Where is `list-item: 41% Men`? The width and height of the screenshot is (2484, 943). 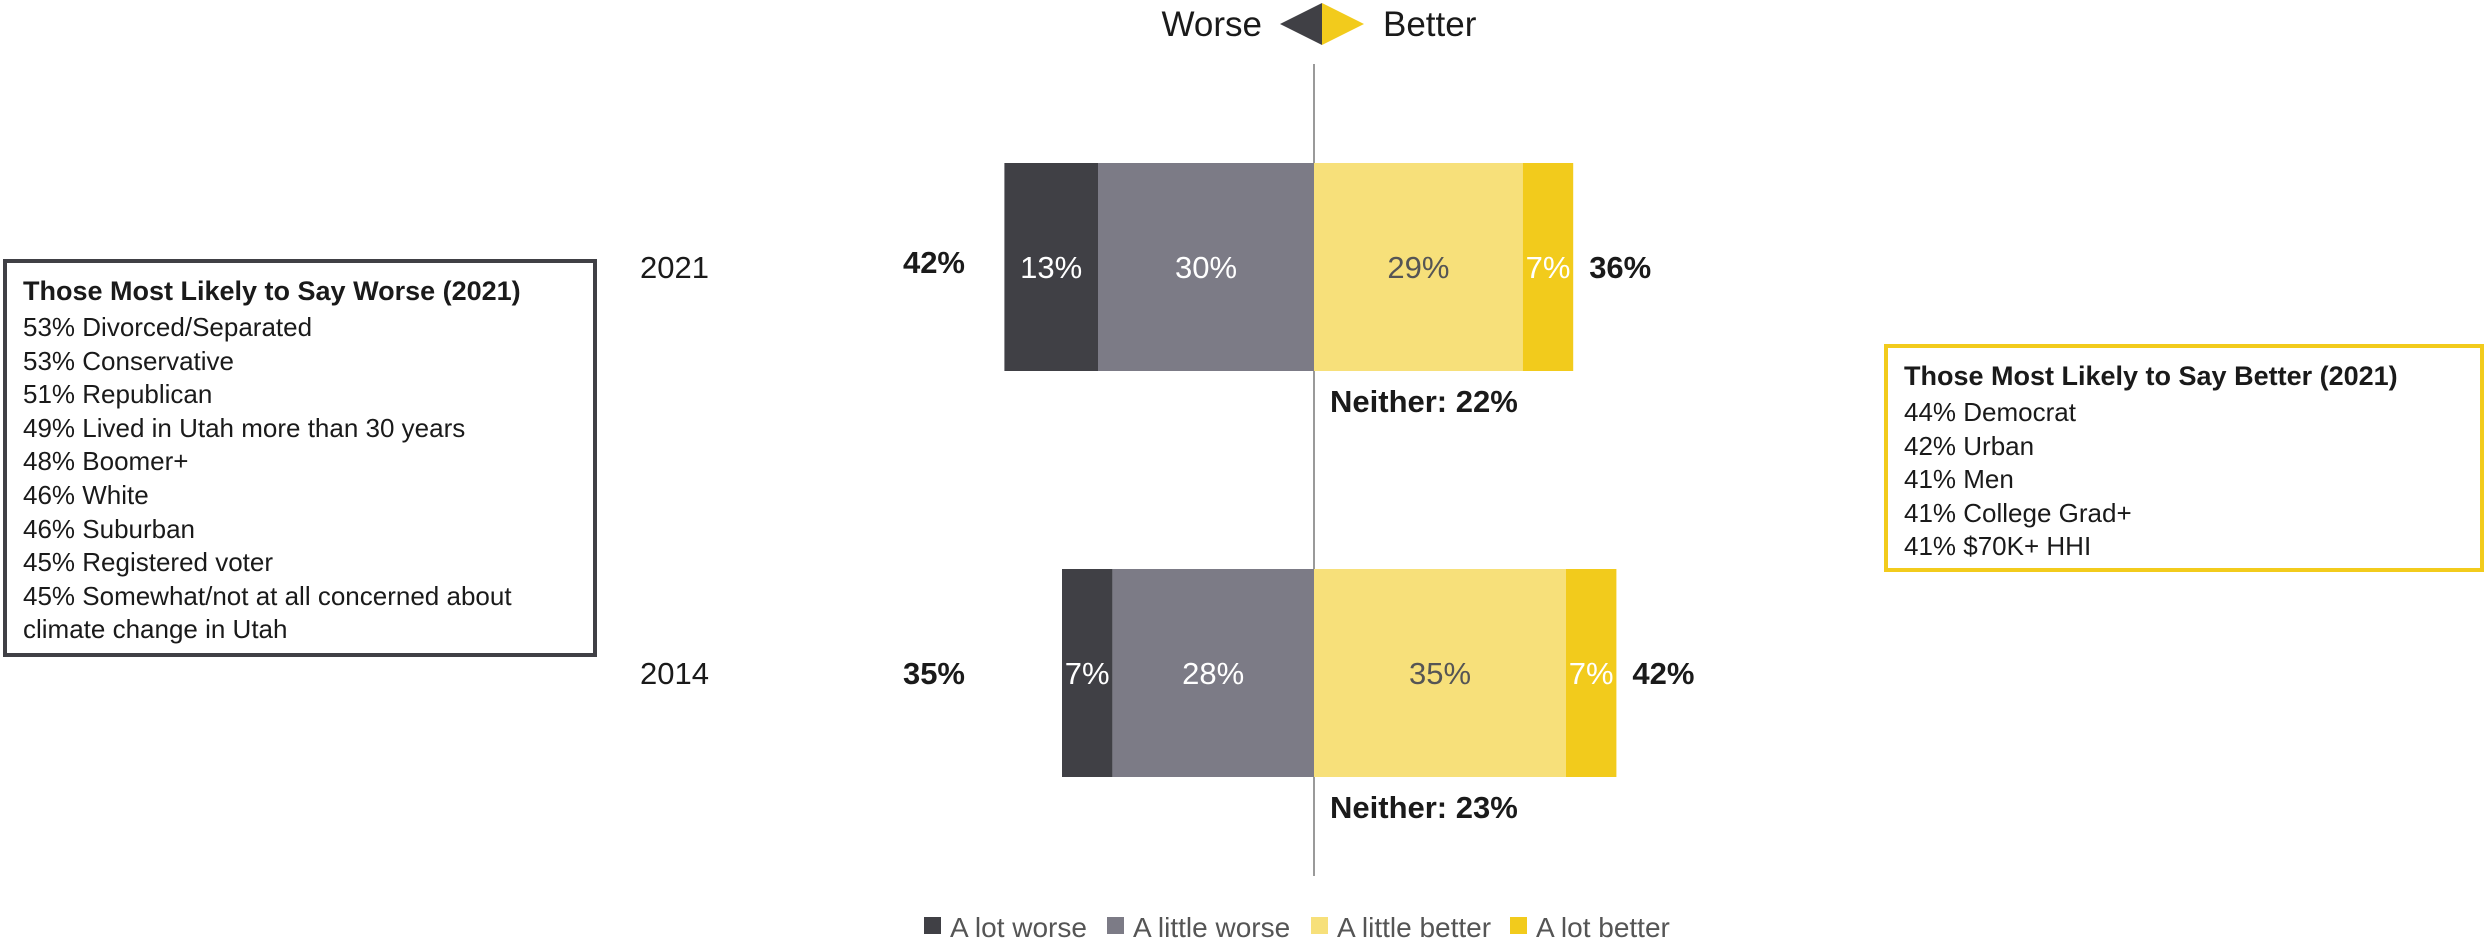
list-item: 41% Men is located at coordinates (1959, 479).